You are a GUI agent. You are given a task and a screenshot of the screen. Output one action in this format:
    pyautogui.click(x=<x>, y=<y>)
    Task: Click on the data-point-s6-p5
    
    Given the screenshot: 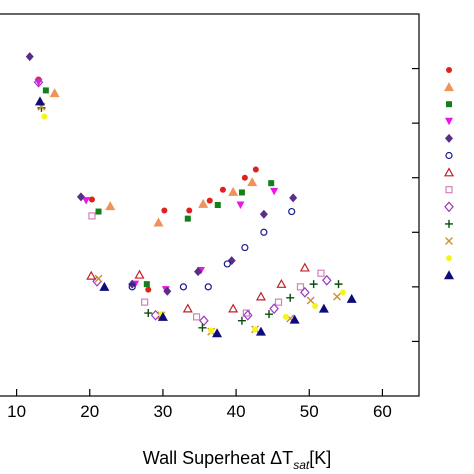 What is the action you would take?
    pyautogui.click(x=281, y=283)
    